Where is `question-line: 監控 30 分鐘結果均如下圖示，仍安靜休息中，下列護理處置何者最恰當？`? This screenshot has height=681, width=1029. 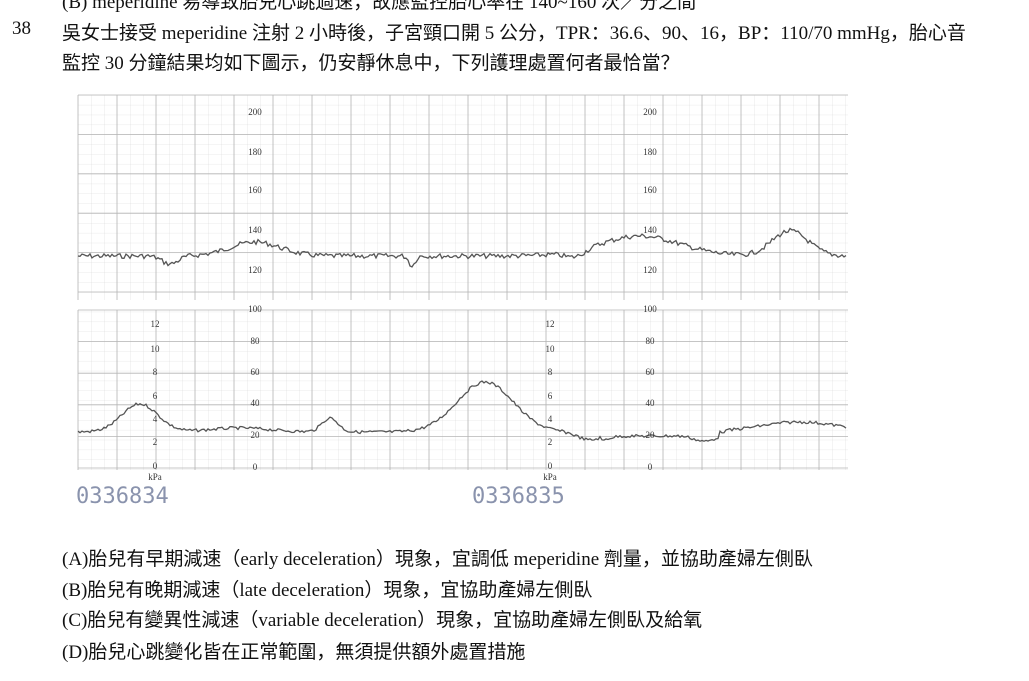 question-line: 監控 30 分鐘結果均如下圖示，仍安靜休息中，下列護理處置何者最恰當？ is located at coordinates (371, 63).